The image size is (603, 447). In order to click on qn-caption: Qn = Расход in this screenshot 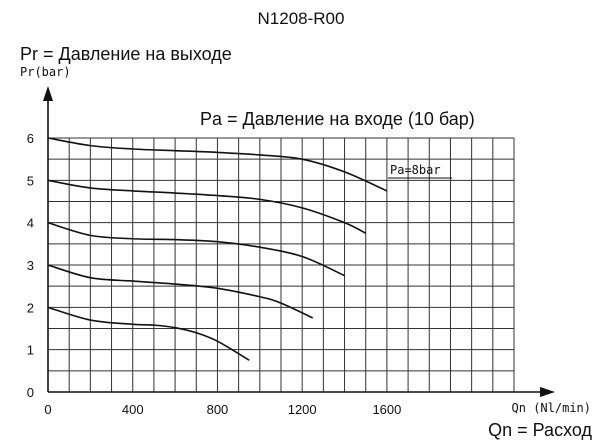, I will do `click(540, 430)`.